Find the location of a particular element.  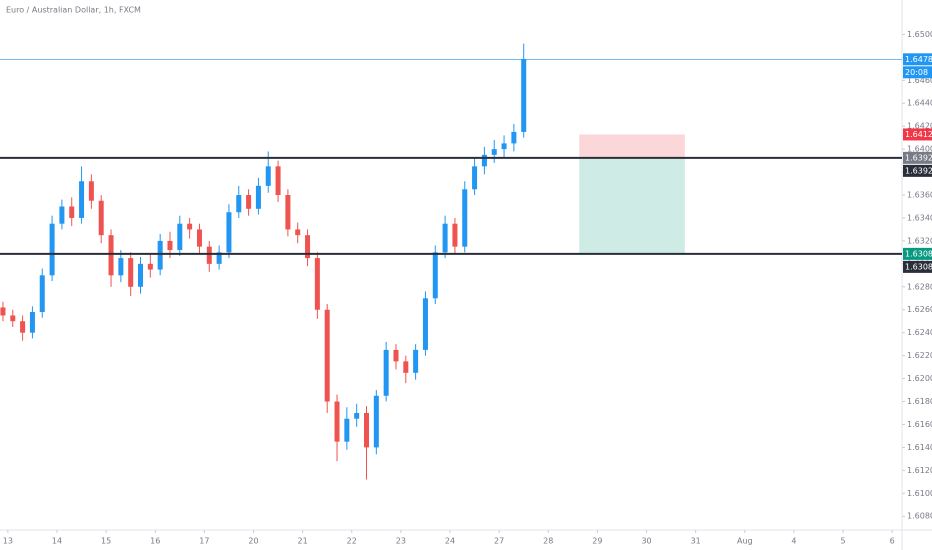

stop-label-bg is located at coordinates (917, 134).